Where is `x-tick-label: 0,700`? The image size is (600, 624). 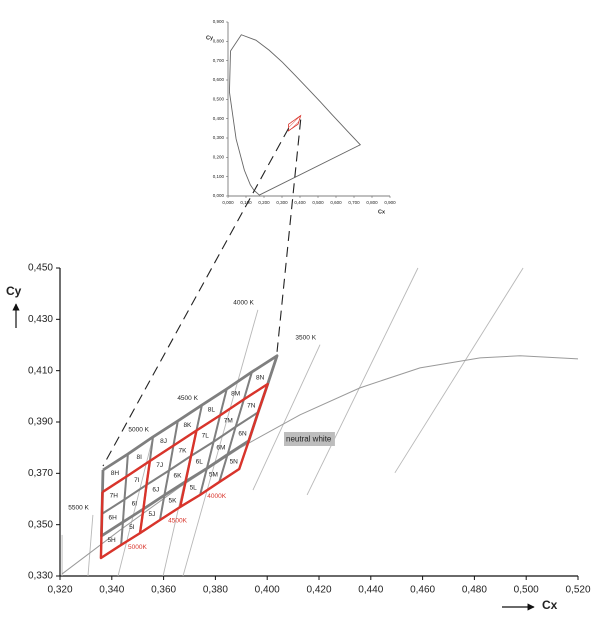 x-tick-label: 0,700 is located at coordinates (354, 202).